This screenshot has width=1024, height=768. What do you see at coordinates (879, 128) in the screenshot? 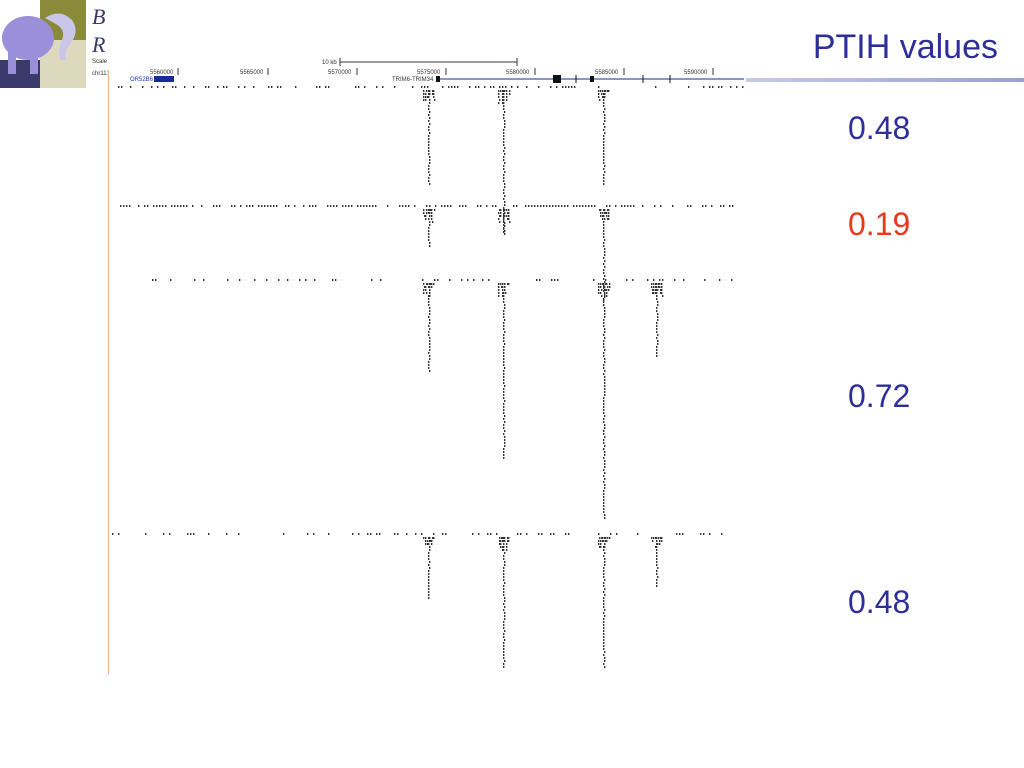
I see `ptih-value-1: 0.48` at bounding box center [879, 128].